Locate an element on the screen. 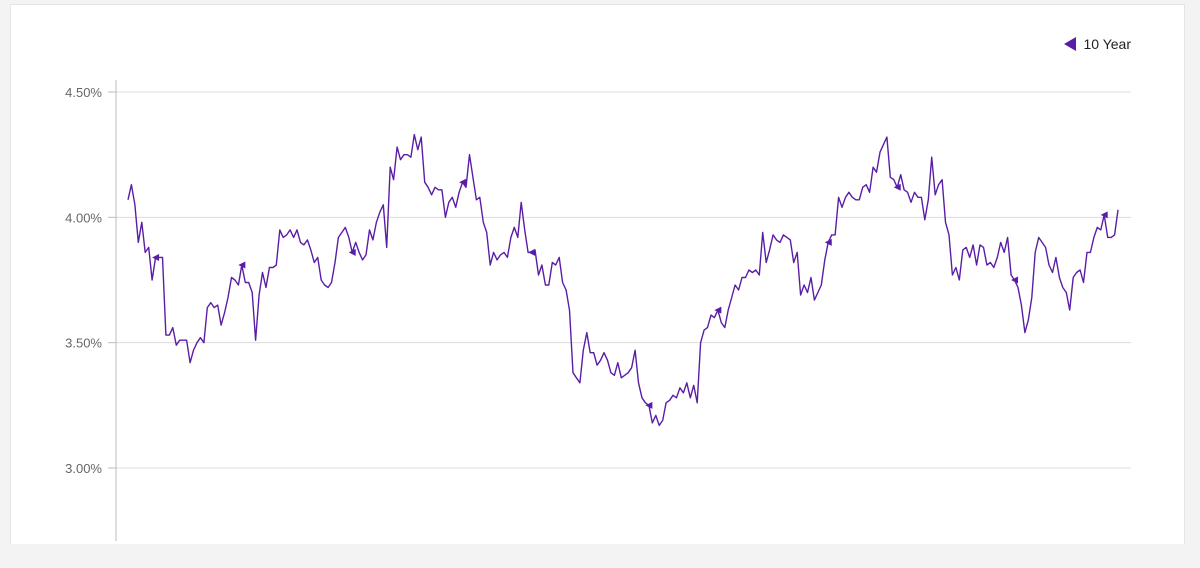 The height and width of the screenshot is (568, 1200). triangle-left-legend-marker is located at coordinates (1069, 44).